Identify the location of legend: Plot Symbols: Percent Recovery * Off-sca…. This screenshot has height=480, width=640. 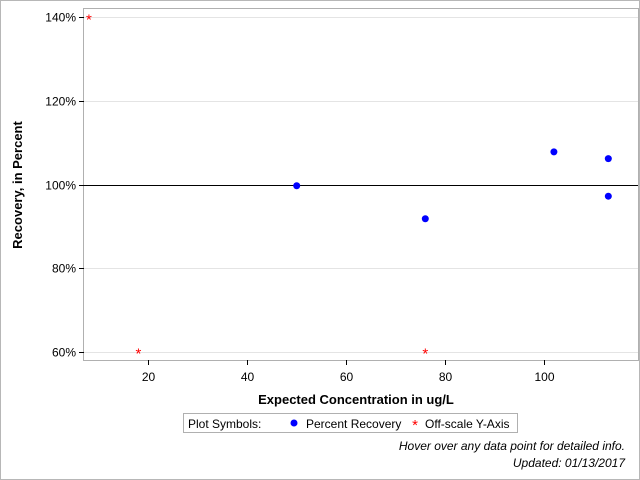
(350, 423).